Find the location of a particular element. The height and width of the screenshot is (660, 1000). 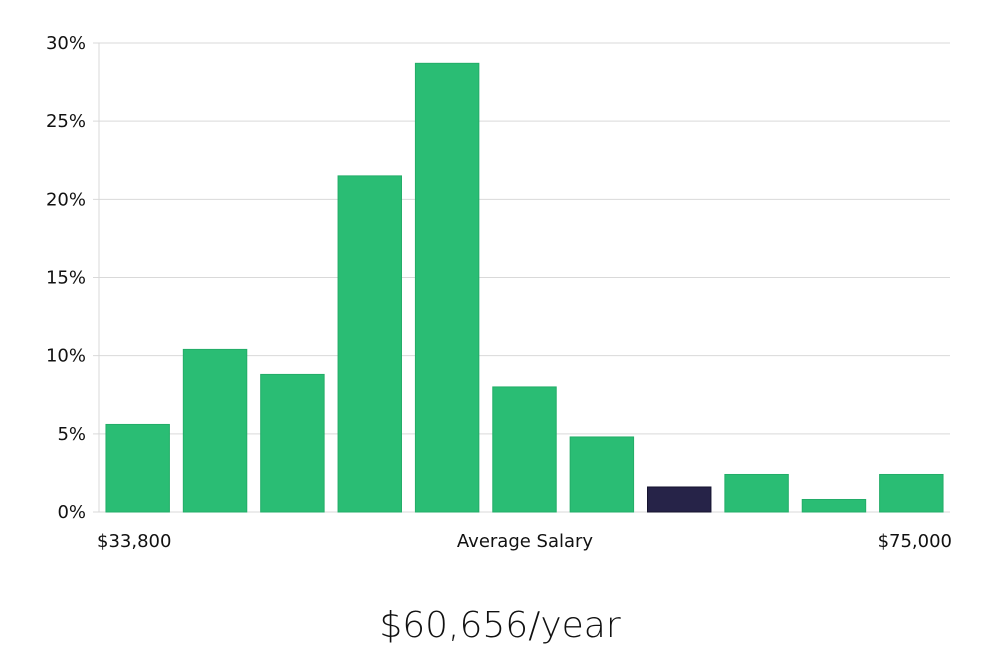

x-min-label: $33,800 is located at coordinates (134, 541).